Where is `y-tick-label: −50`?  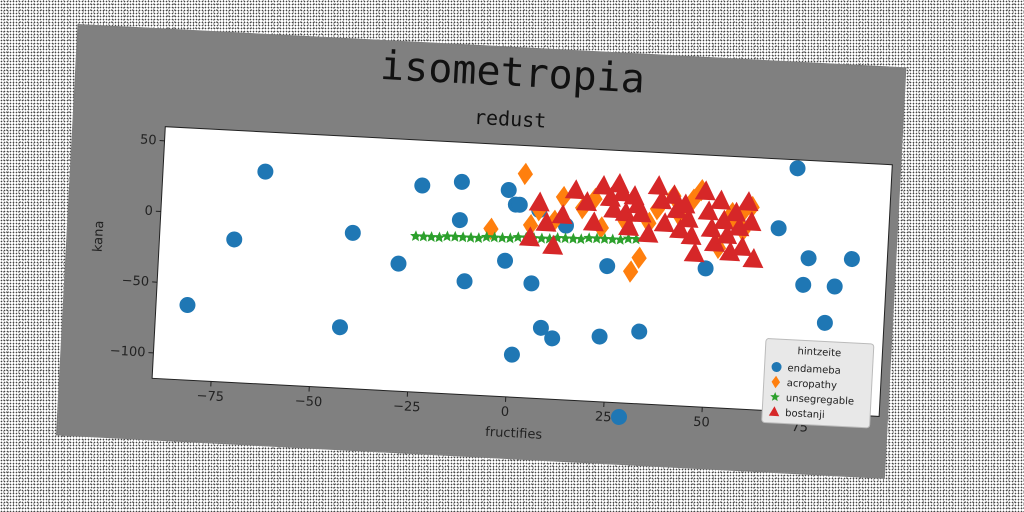
y-tick-label: −50 is located at coordinates (135, 281).